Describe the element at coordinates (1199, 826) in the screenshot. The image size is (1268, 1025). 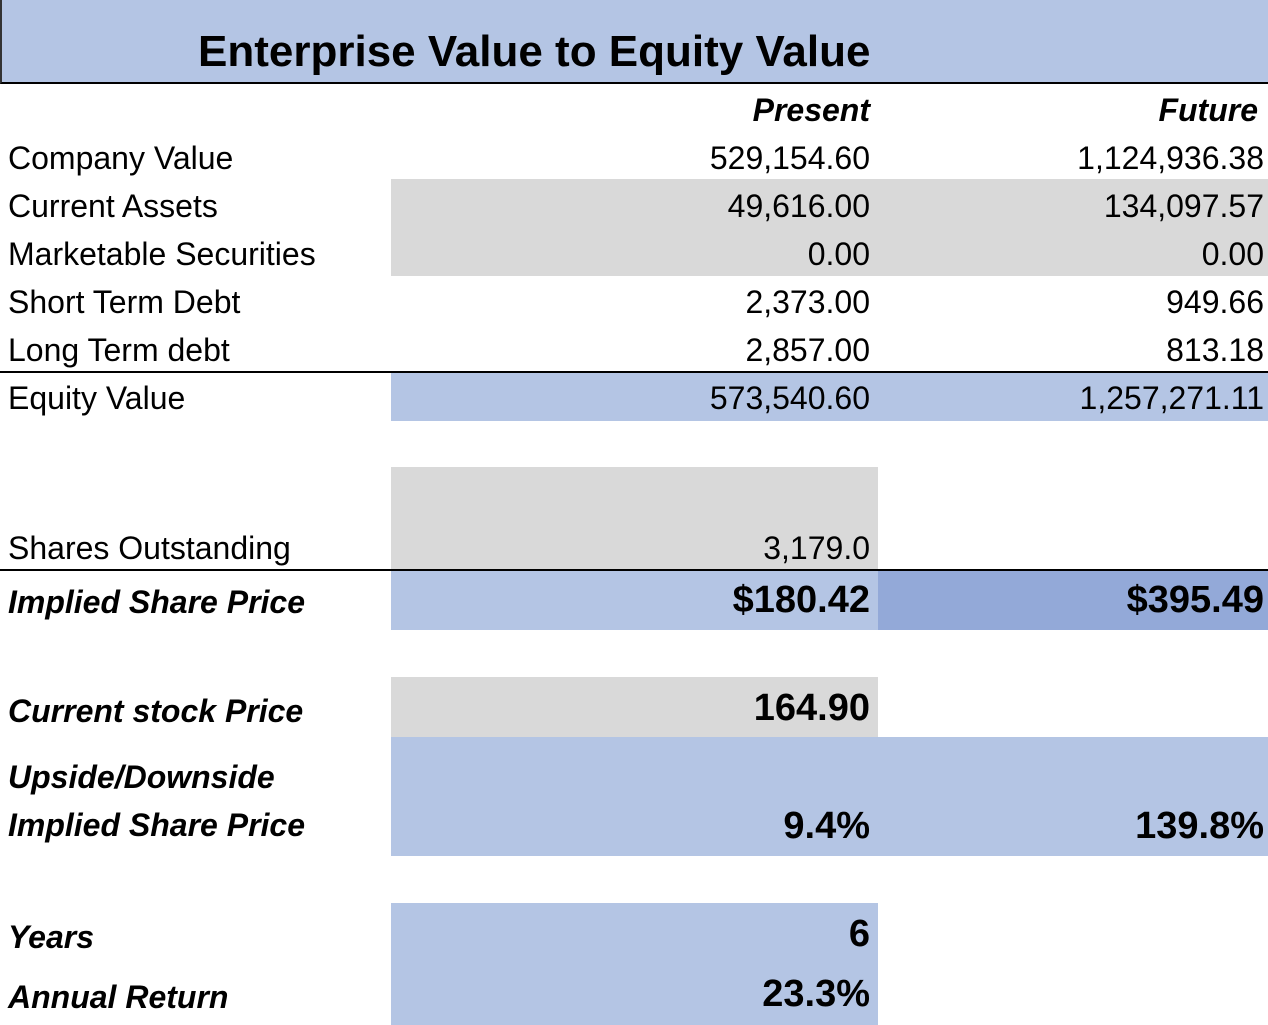
I see `upside-future: 139.8%` at that location.